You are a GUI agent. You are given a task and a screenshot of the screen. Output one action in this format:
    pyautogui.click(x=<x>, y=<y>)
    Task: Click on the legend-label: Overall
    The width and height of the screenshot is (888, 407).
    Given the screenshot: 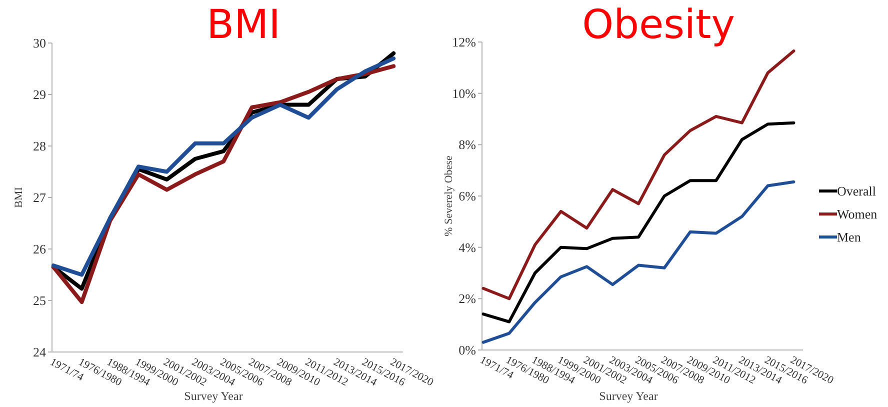 What is the action you would take?
    pyautogui.click(x=856, y=191)
    